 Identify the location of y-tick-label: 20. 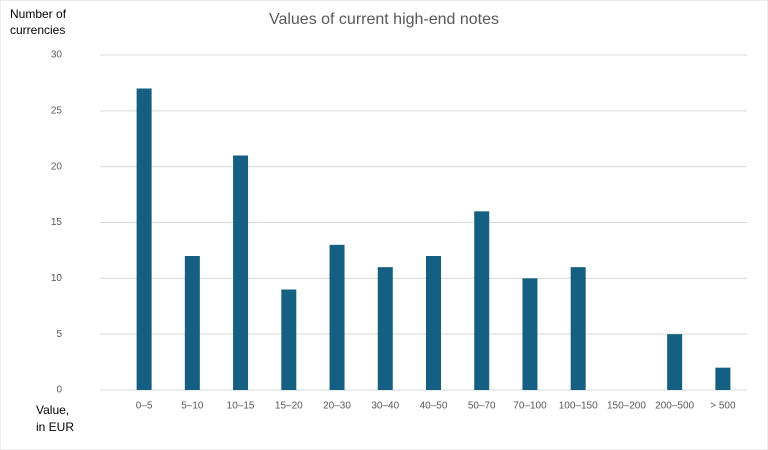
(57, 166).